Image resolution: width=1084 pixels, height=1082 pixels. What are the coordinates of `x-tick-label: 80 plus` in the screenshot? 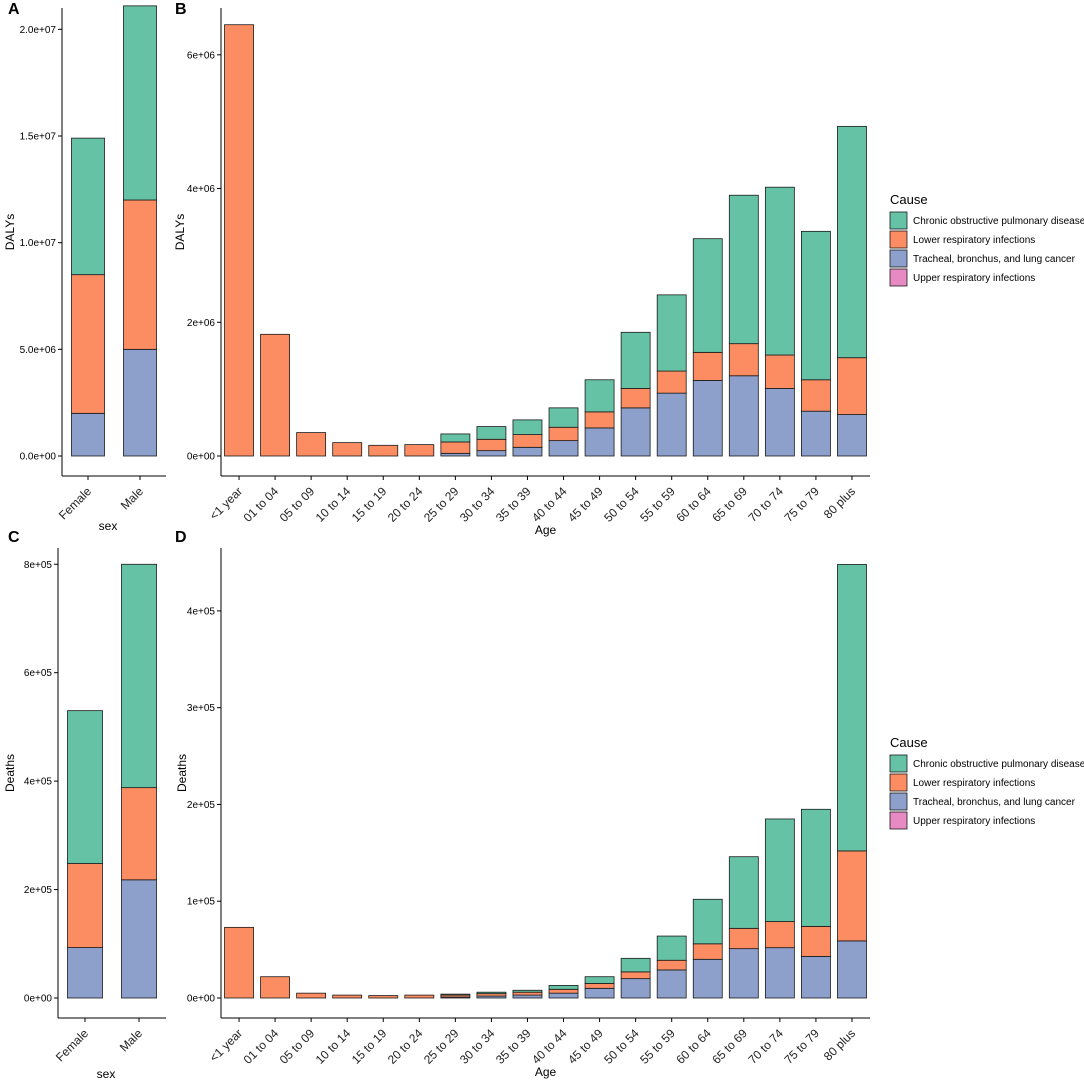 It's located at (839, 1044).